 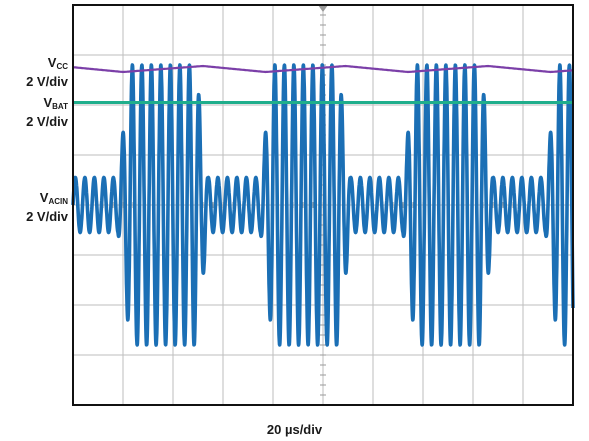 What do you see at coordinates (47, 121) in the screenshot?
I see `vbat-scale: 2 V/div` at bounding box center [47, 121].